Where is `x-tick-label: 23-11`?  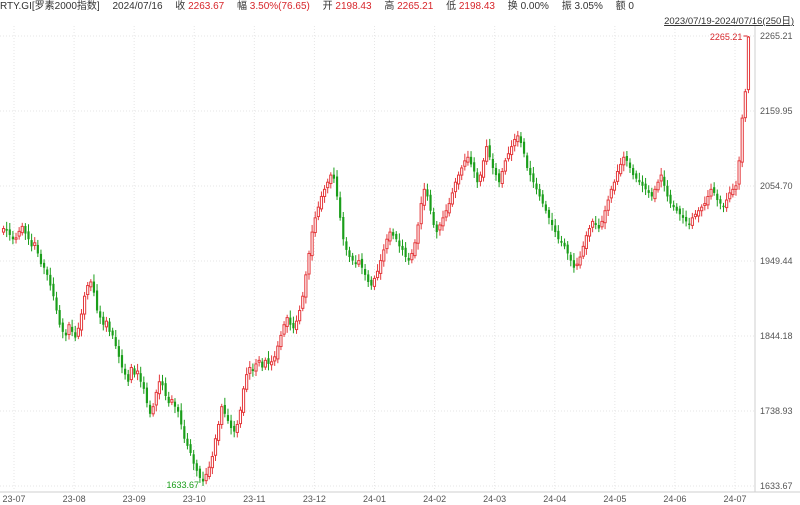
x-tick-label: 23-11 is located at coordinates (254, 499).